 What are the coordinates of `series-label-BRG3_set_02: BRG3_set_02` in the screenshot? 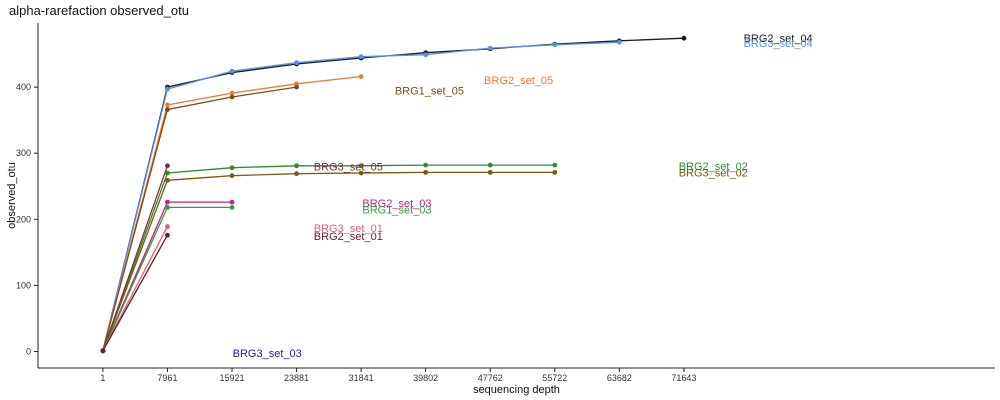 It's located at (713, 173).